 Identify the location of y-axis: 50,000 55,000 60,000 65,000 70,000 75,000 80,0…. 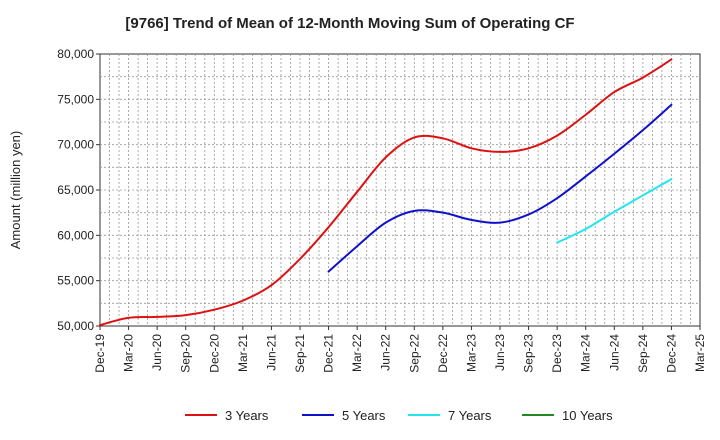
(78, 190).